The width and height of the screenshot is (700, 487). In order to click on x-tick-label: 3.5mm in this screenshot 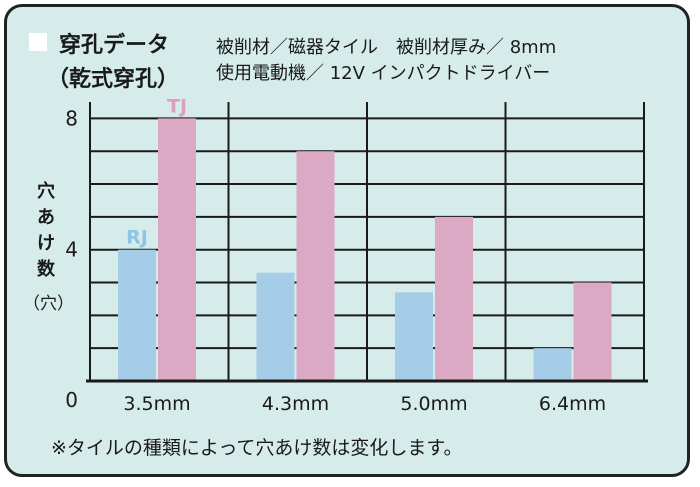, I will do `click(156, 404)`.